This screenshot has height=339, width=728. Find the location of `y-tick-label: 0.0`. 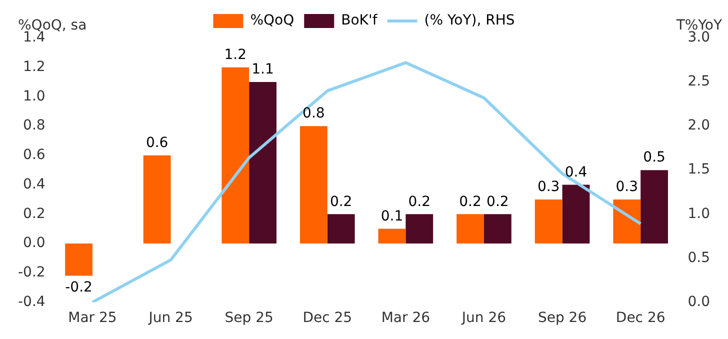

y-tick-label: 0.0 is located at coordinates (34, 243).